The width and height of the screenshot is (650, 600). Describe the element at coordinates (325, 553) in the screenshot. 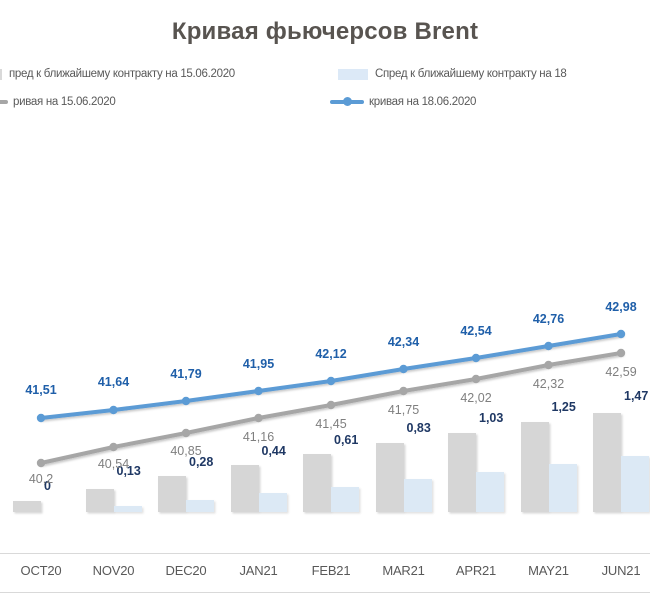

I see `x-axis-line-top` at that location.